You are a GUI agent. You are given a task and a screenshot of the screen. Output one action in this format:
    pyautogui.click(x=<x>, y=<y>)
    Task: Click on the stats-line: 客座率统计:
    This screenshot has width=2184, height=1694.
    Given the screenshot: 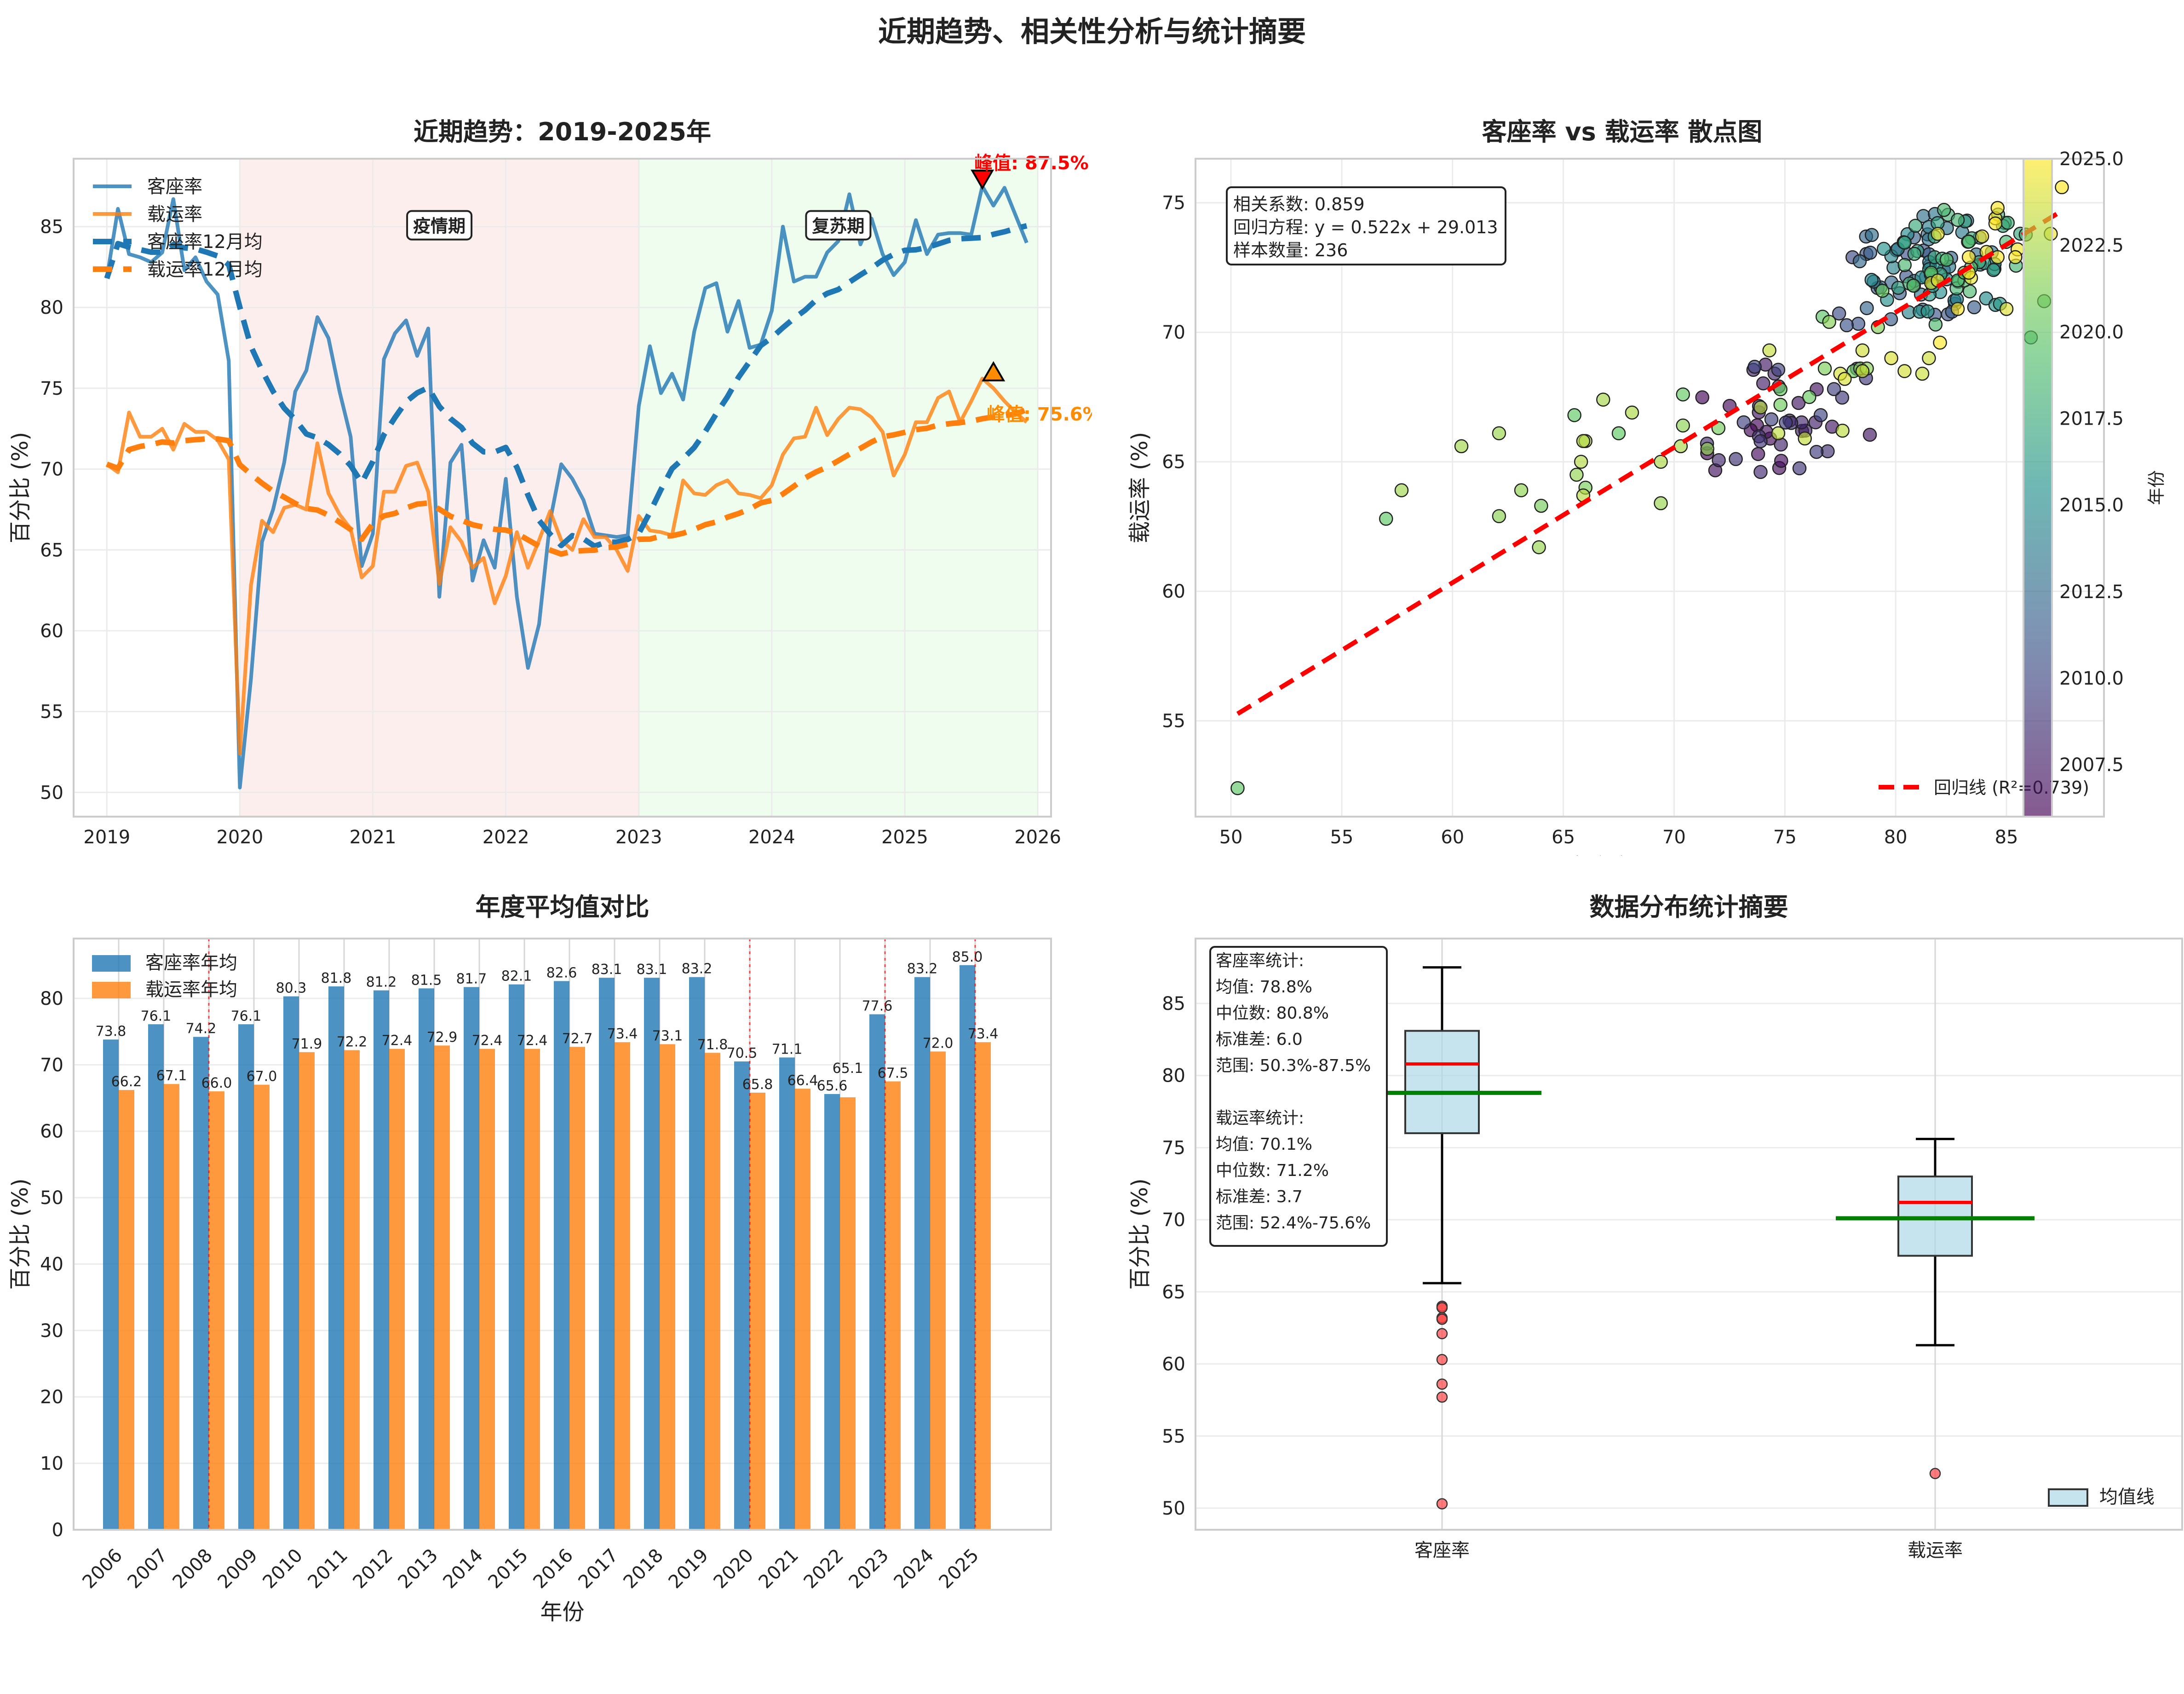 What is the action you would take?
    pyautogui.click(x=1260, y=960)
    